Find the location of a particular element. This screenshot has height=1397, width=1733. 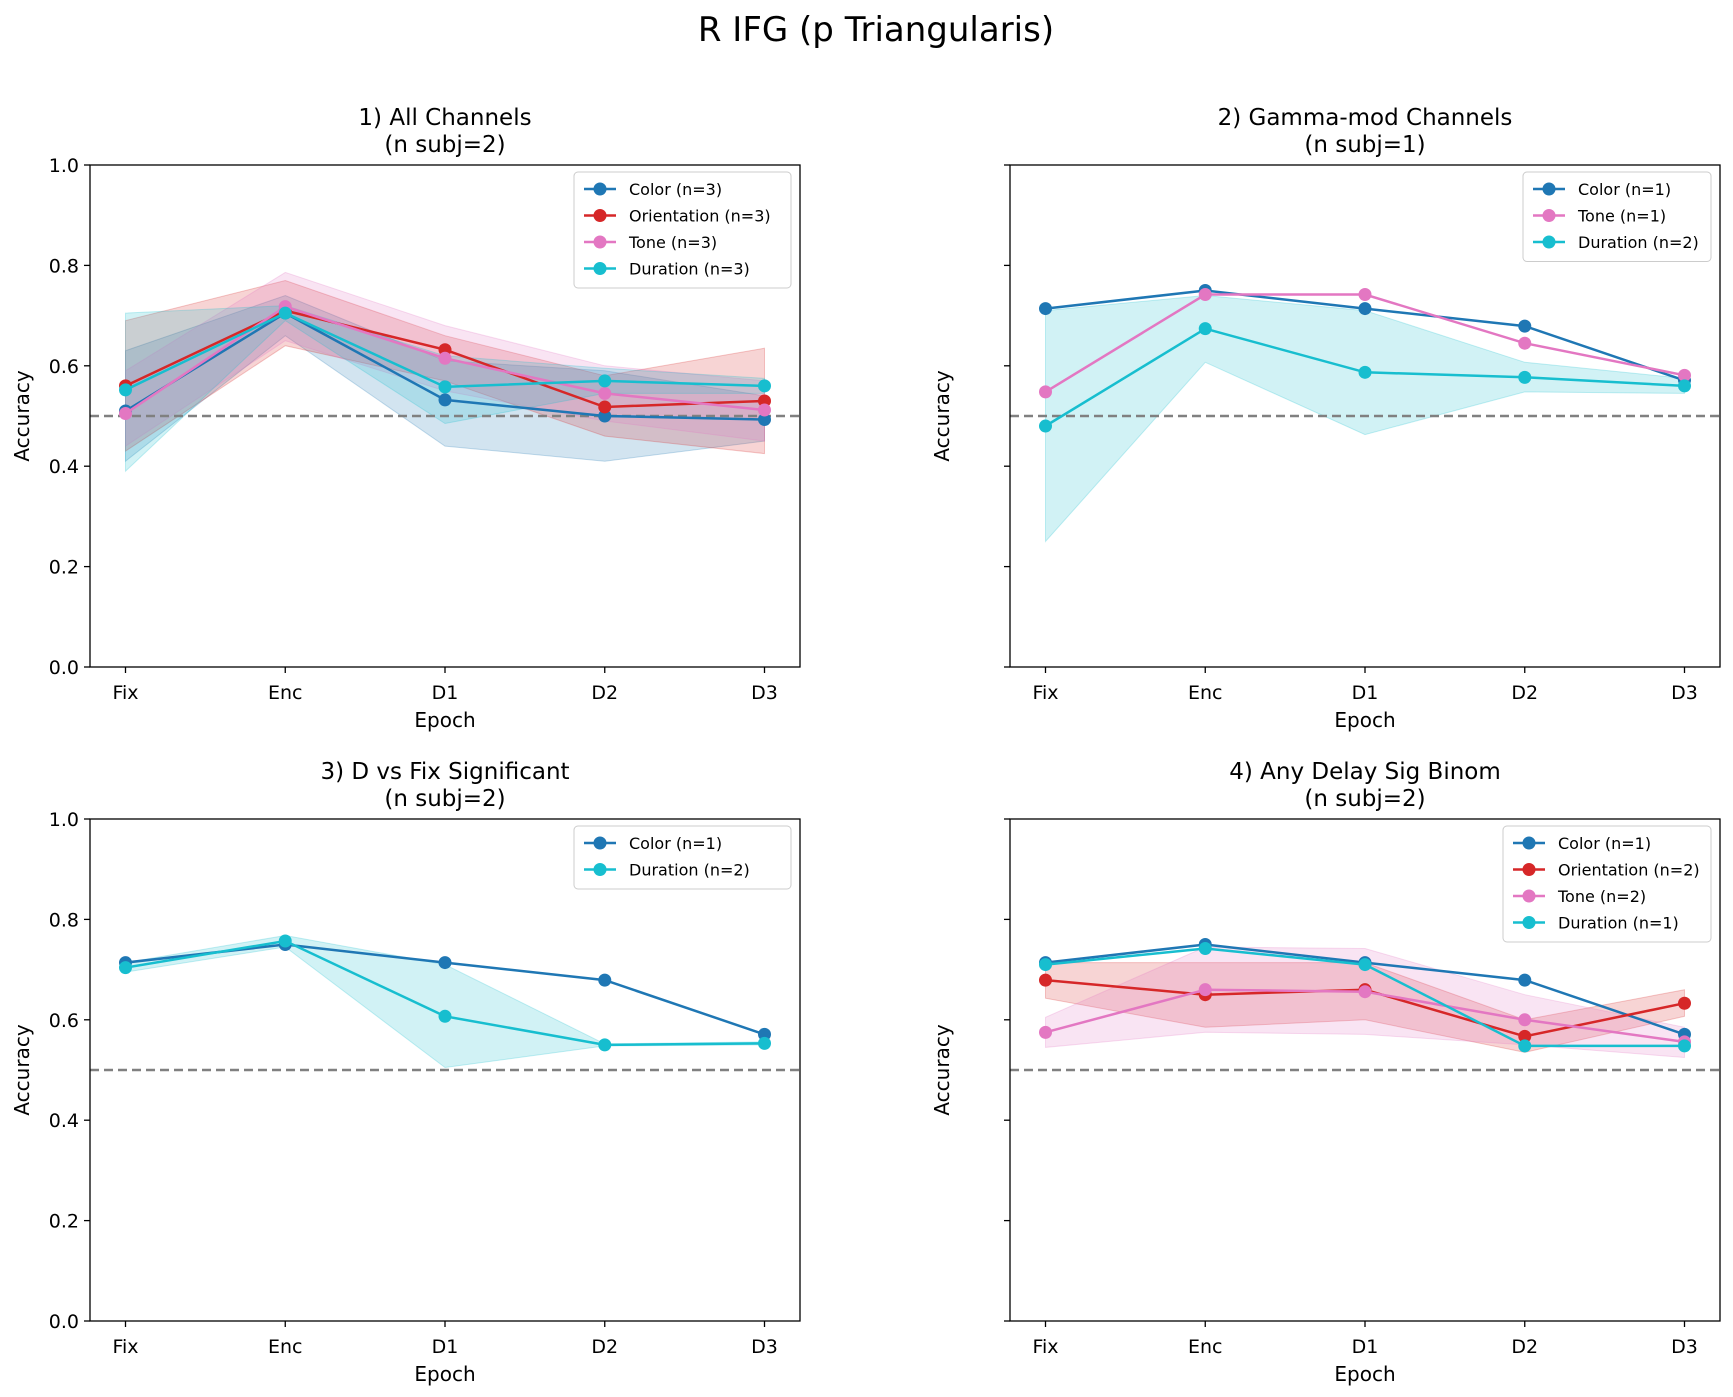

legend-label: Duration (n=3) is located at coordinates (689, 269).